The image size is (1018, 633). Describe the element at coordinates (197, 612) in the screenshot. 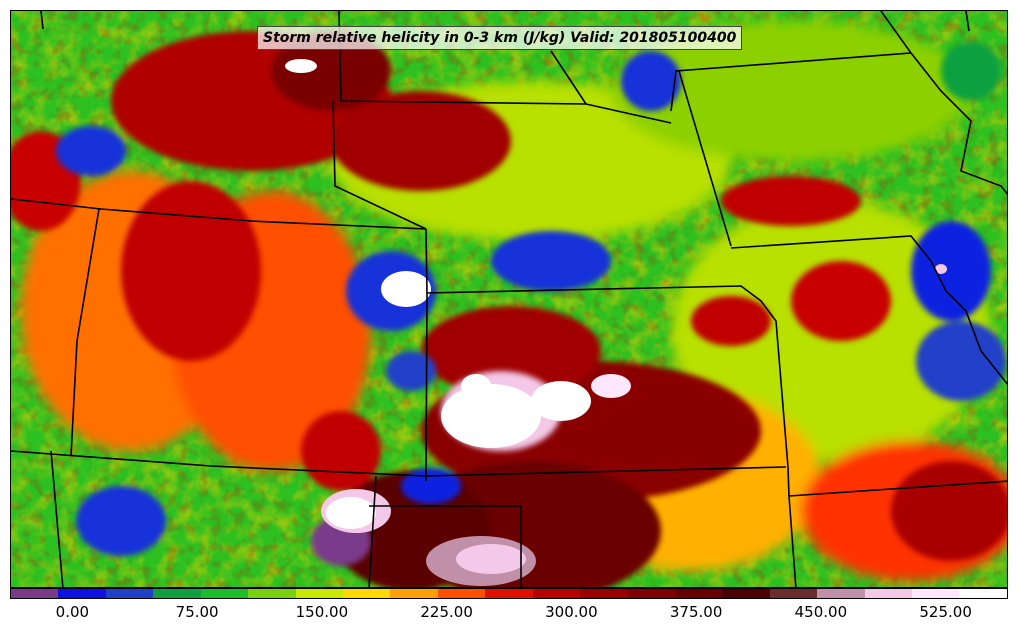

I see `colorbar-tick-label: 75.00` at that location.